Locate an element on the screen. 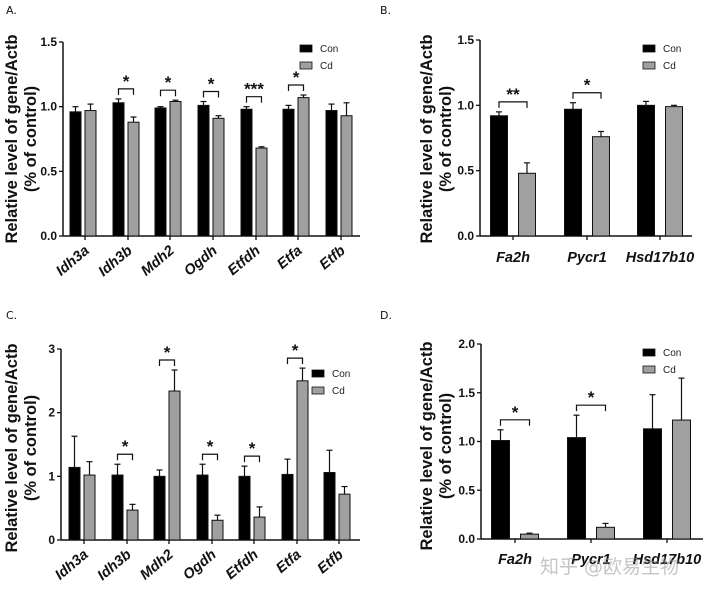 The height and width of the screenshot is (591, 711). bar-con-ogdh is located at coordinates (203, 170).